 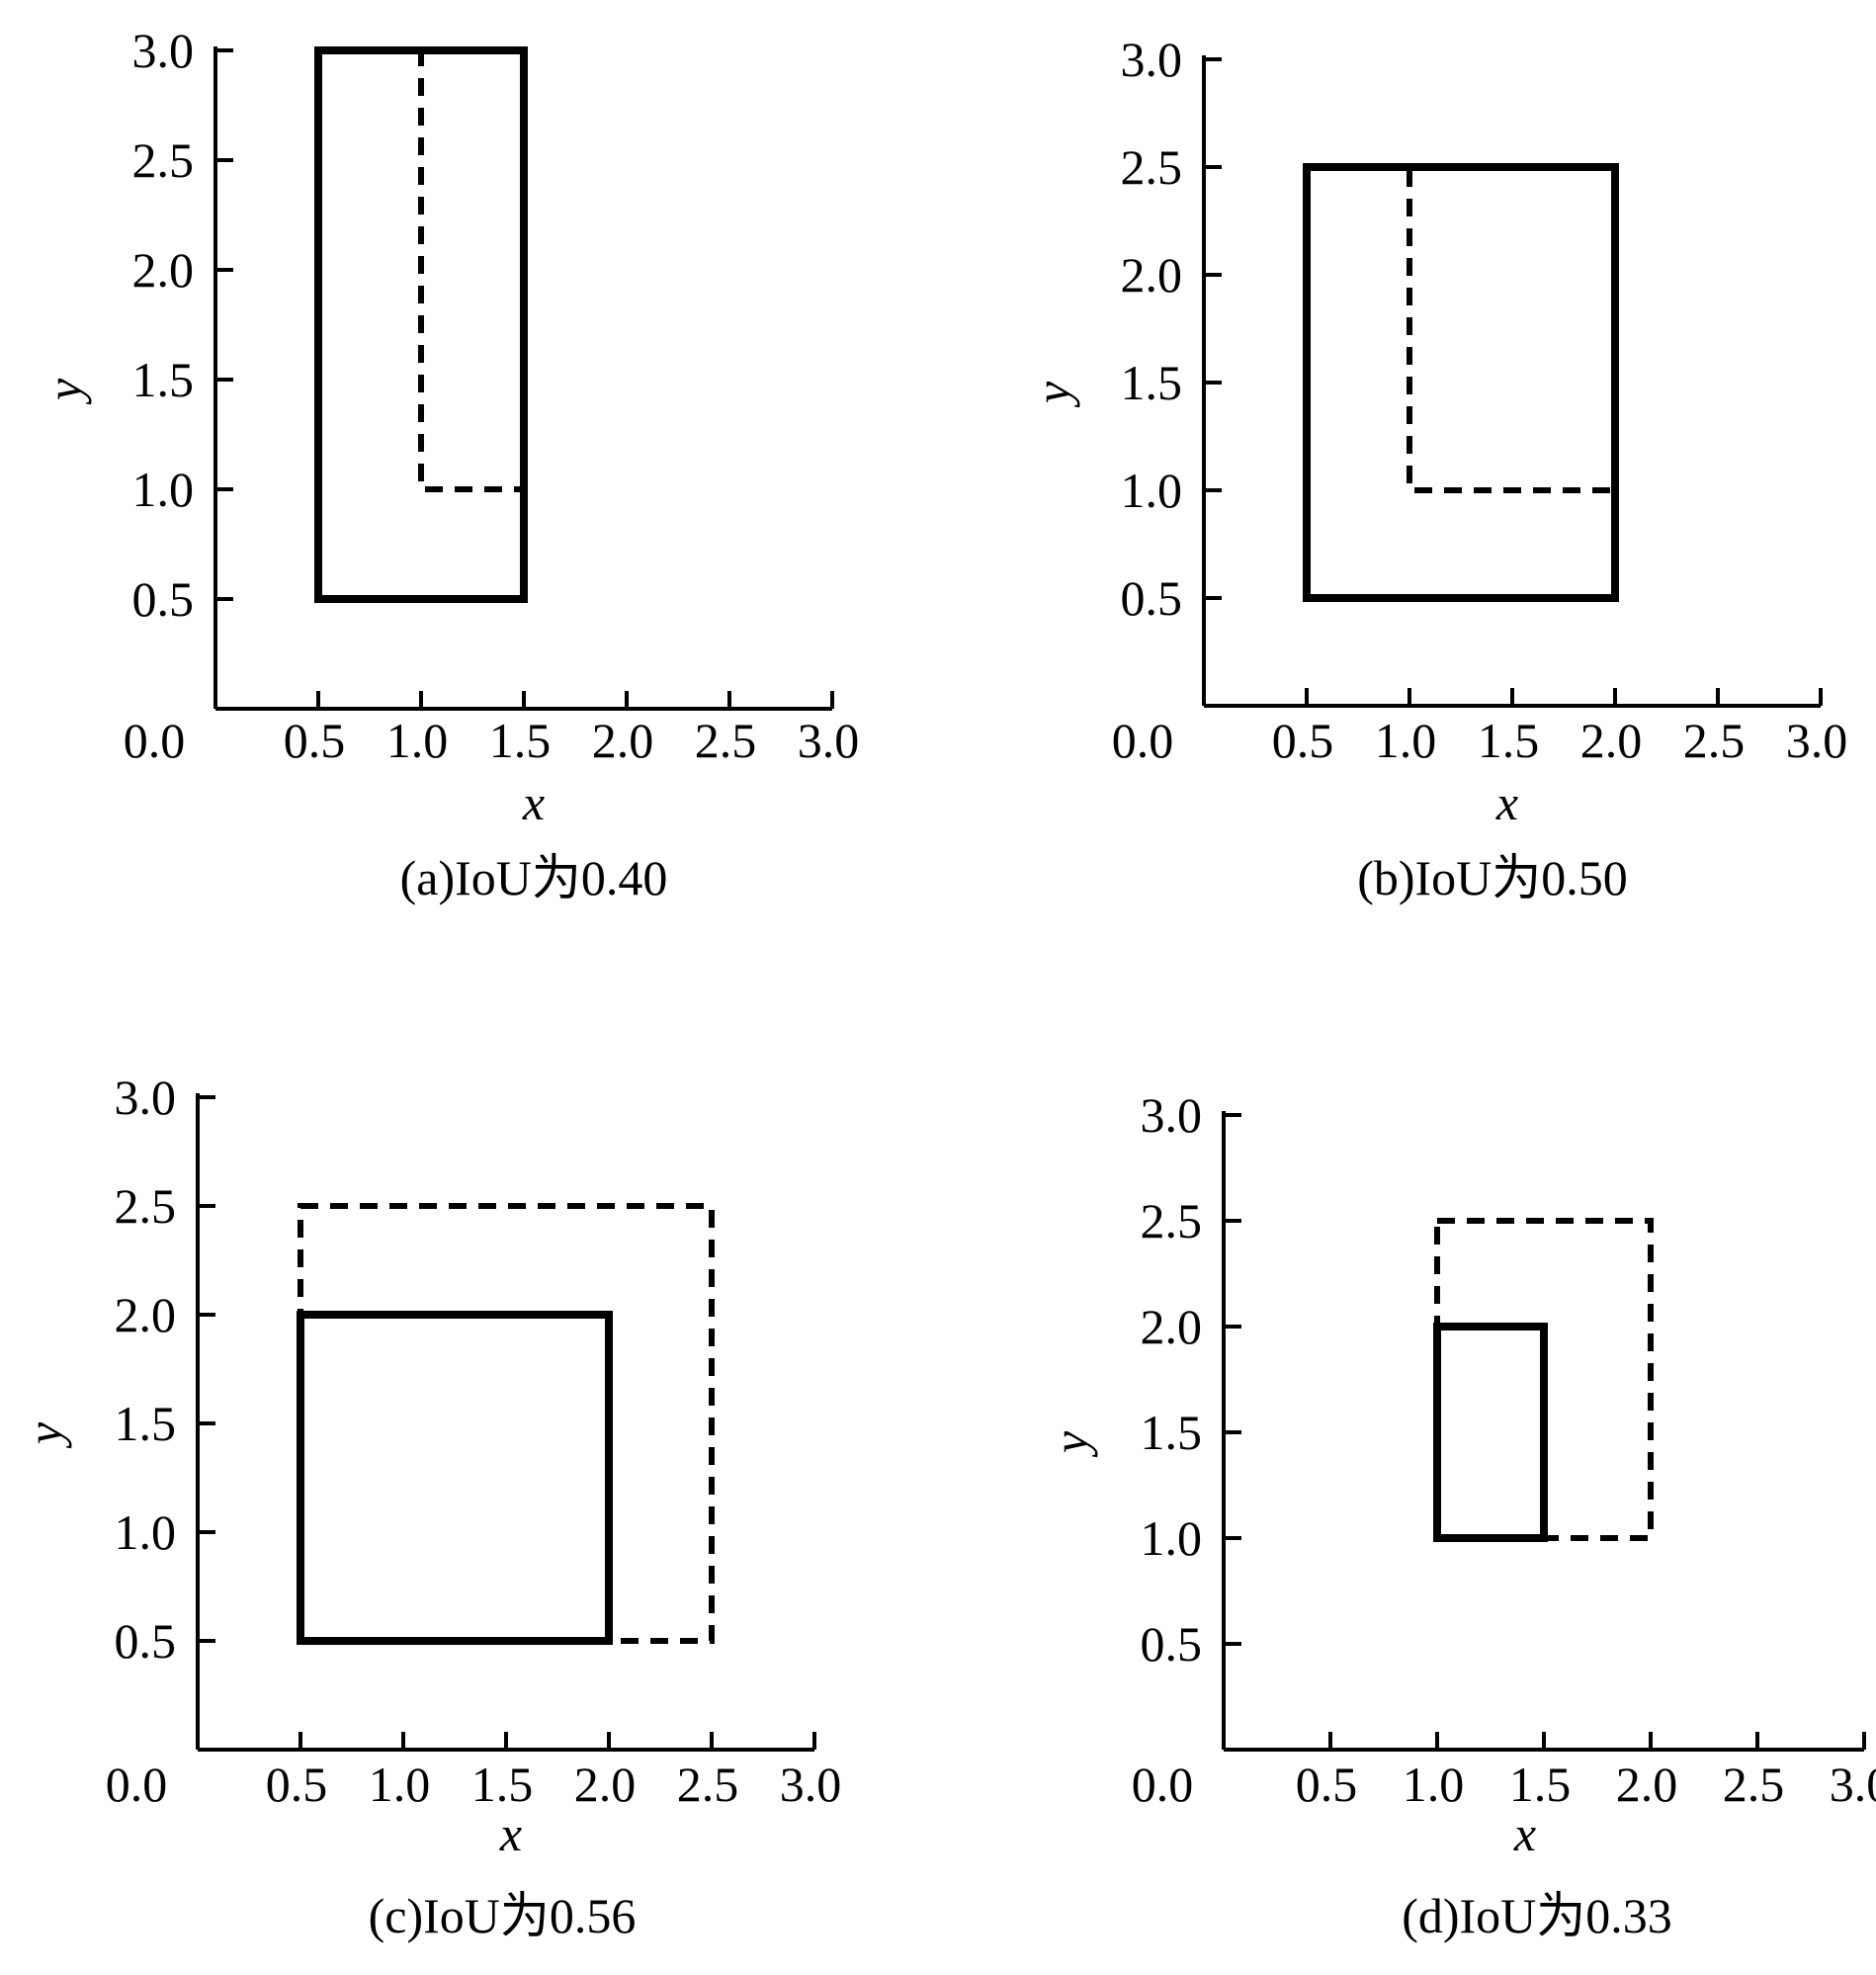 I want to click on panel-caption: (b)IoU为0.50, so click(x=1492, y=877).